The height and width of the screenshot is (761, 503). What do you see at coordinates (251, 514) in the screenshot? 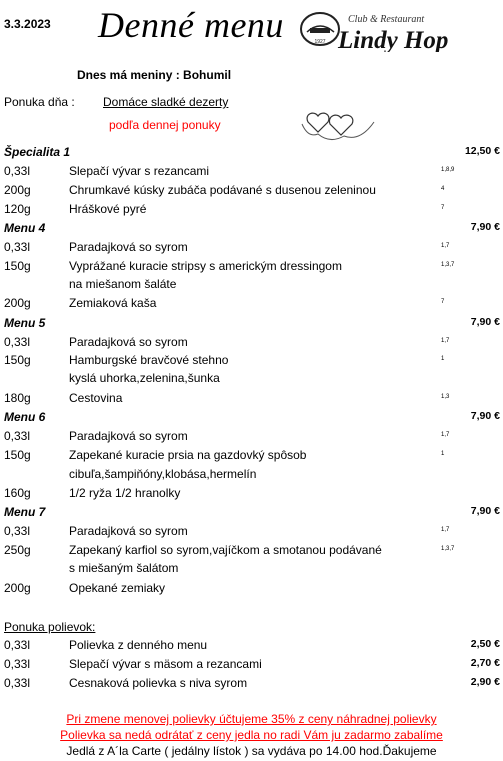
I see `menu-section-row: Menu 7 7,90 €` at bounding box center [251, 514].